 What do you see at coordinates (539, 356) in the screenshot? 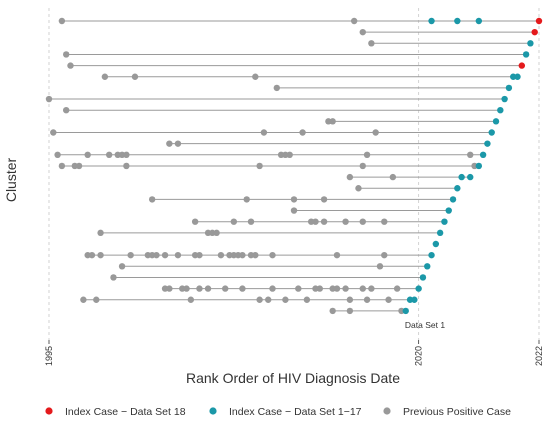
I see `x-tick-label-2022: 2022` at bounding box center [539, 356].